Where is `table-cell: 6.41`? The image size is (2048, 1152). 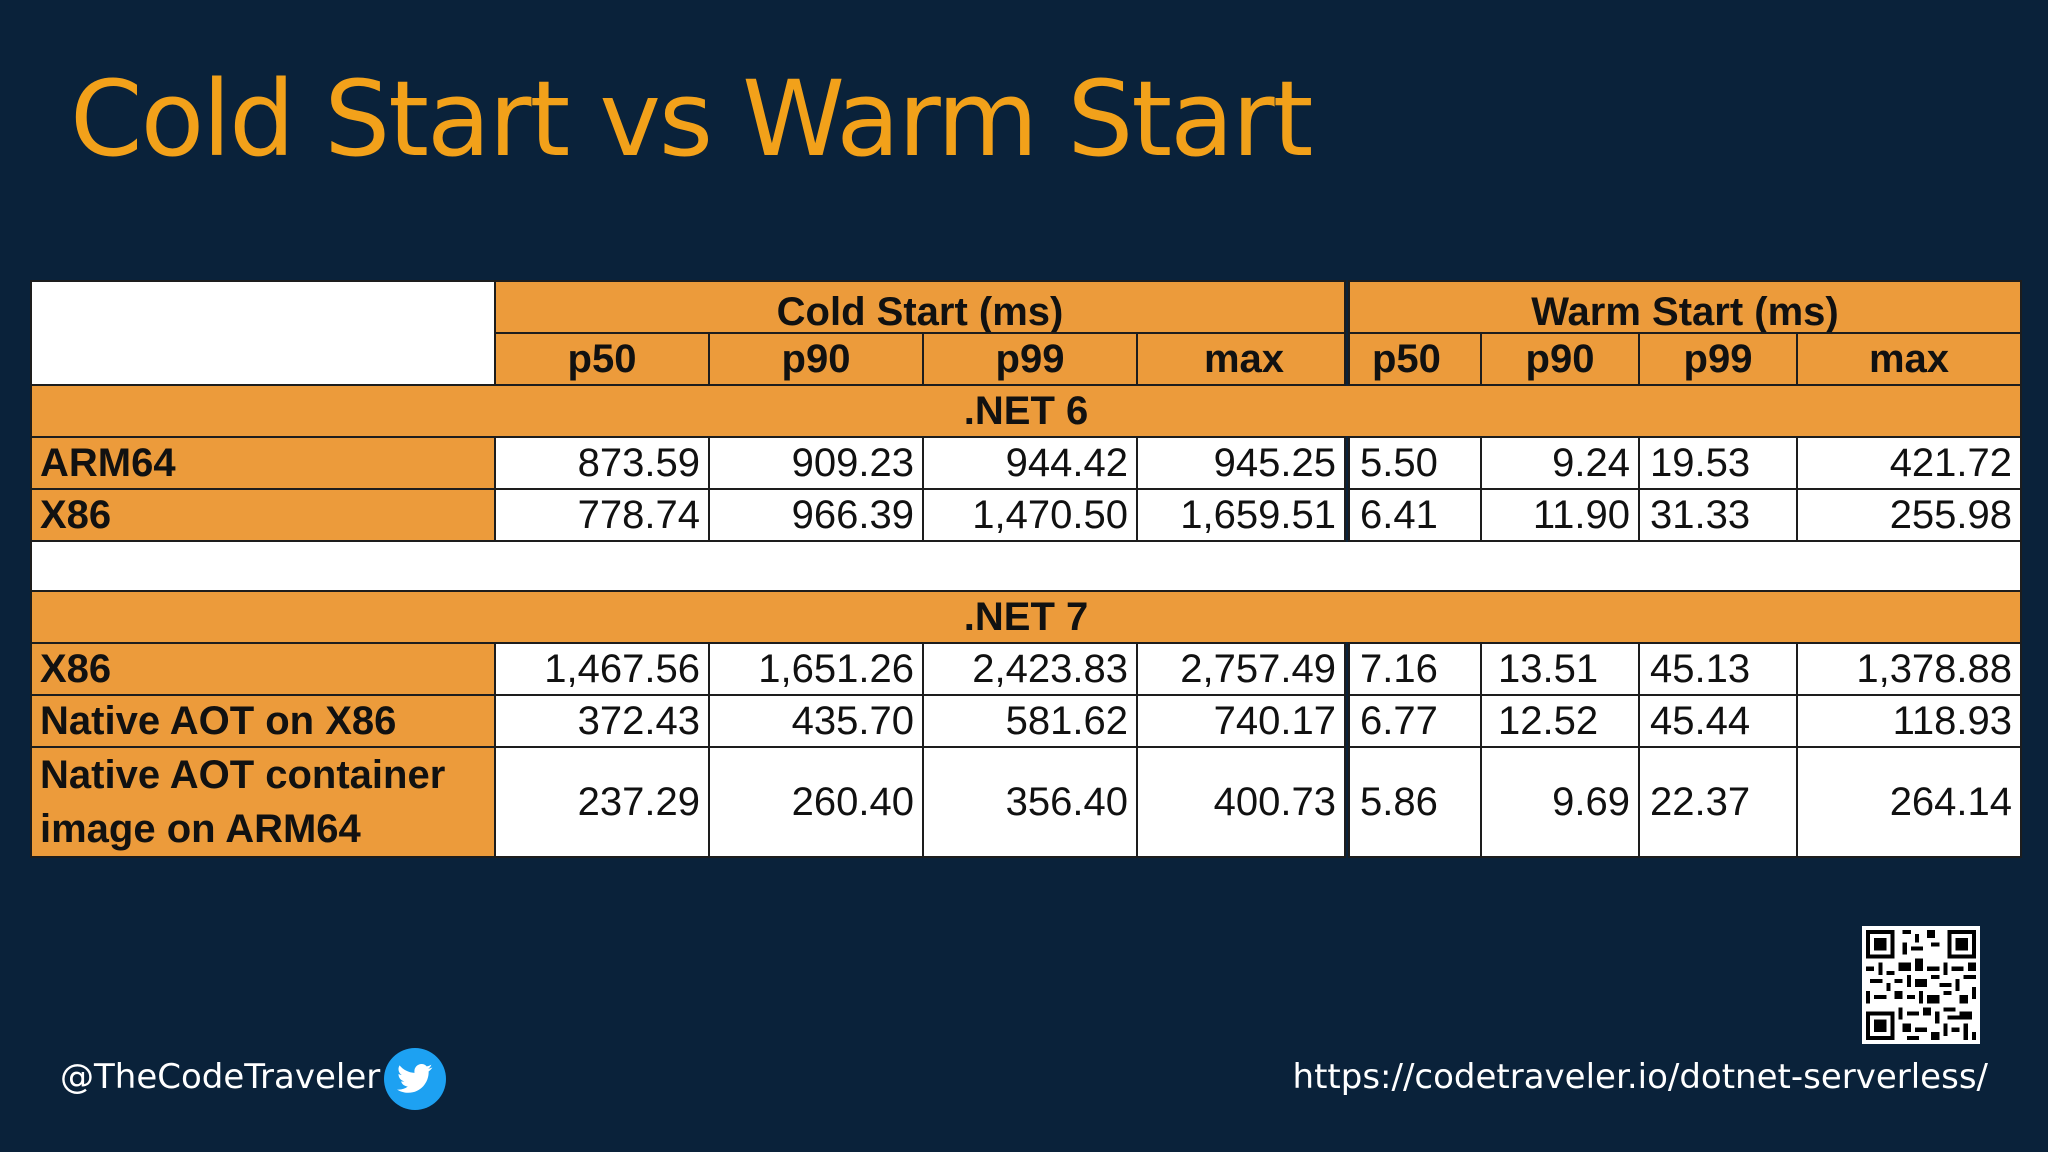 table-cell: 6.41 is located at coordinates (1413, 515).